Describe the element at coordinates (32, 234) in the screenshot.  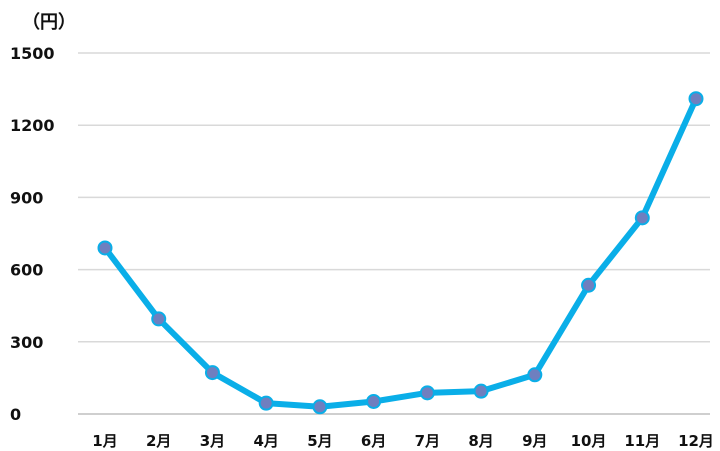
I see `y-axis-ticks: 0 300 600 900 1200 1500` at that location.